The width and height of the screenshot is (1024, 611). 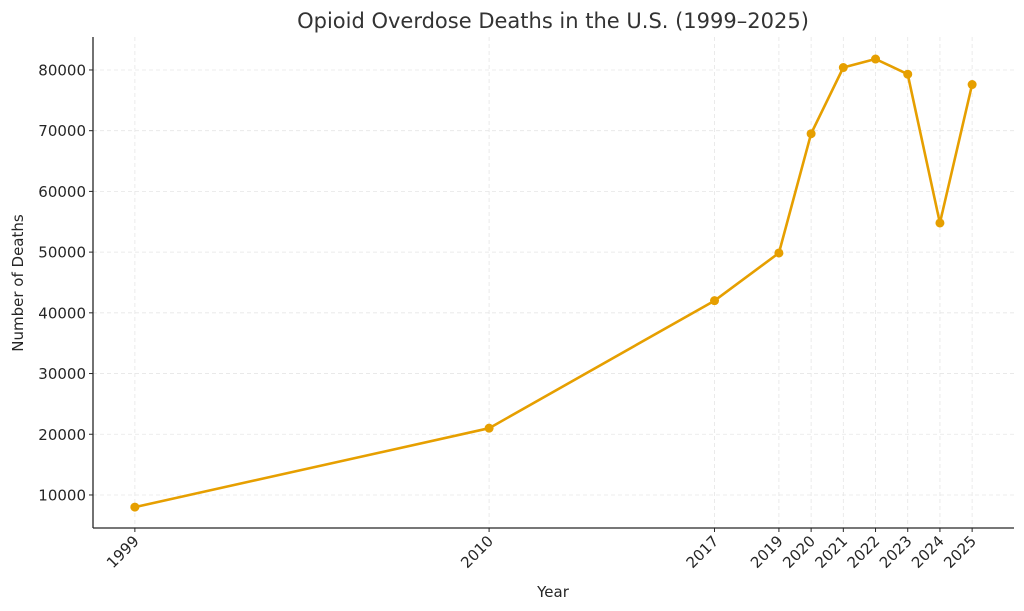 What do you see at coordinates (553, 592) in the screenshot?
I see `x-axis-label: Year` at bounding box center [553, 592].